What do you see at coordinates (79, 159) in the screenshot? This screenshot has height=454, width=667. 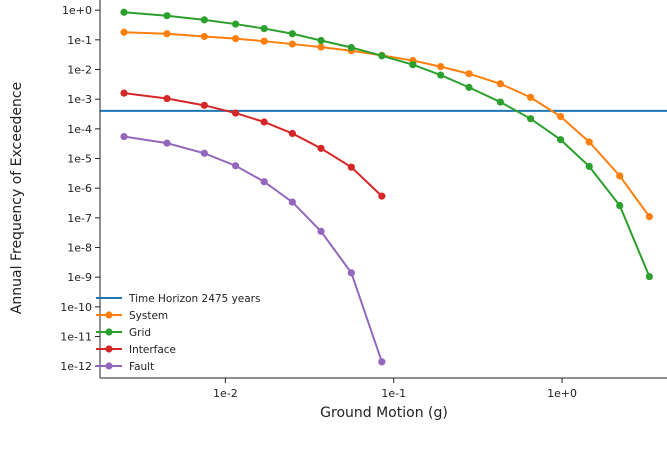 I see `y-tick-label: 1e-5` at bounding box center [79, 159].